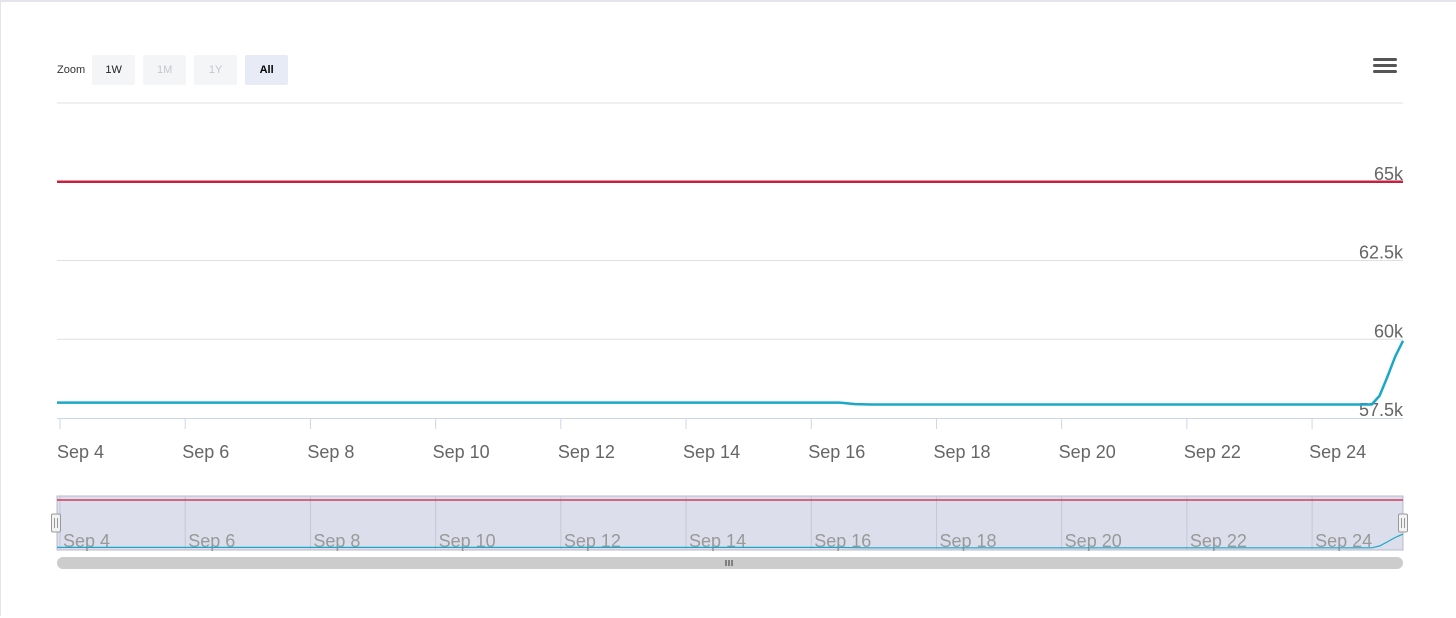 The width and height of the screenshot is (1456, 618). I want to click on scrollbar, so click(730, 563).